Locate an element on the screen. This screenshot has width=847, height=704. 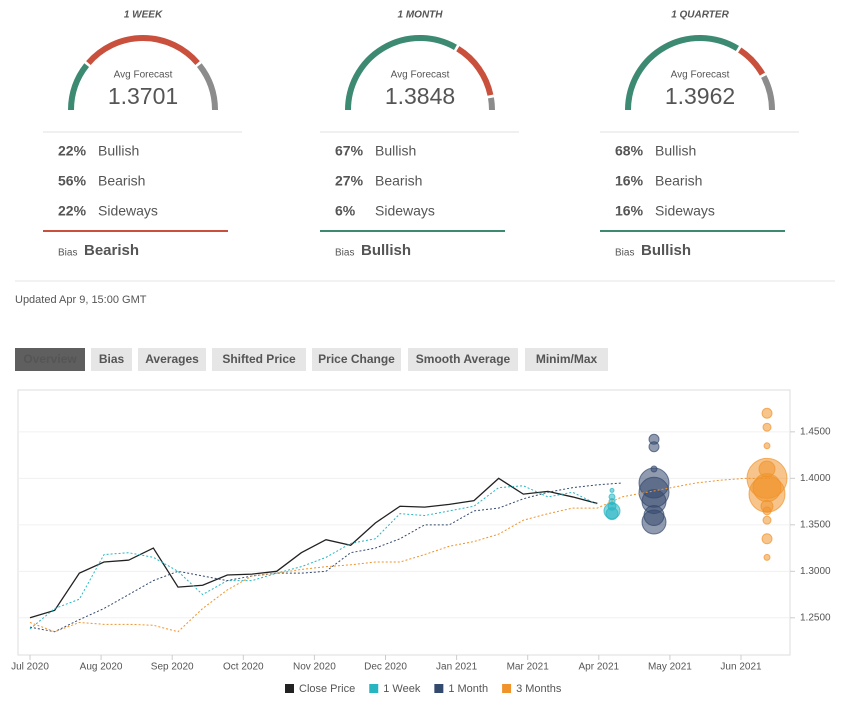
legend-label: 1 Month is located at coordinates (468, 689).